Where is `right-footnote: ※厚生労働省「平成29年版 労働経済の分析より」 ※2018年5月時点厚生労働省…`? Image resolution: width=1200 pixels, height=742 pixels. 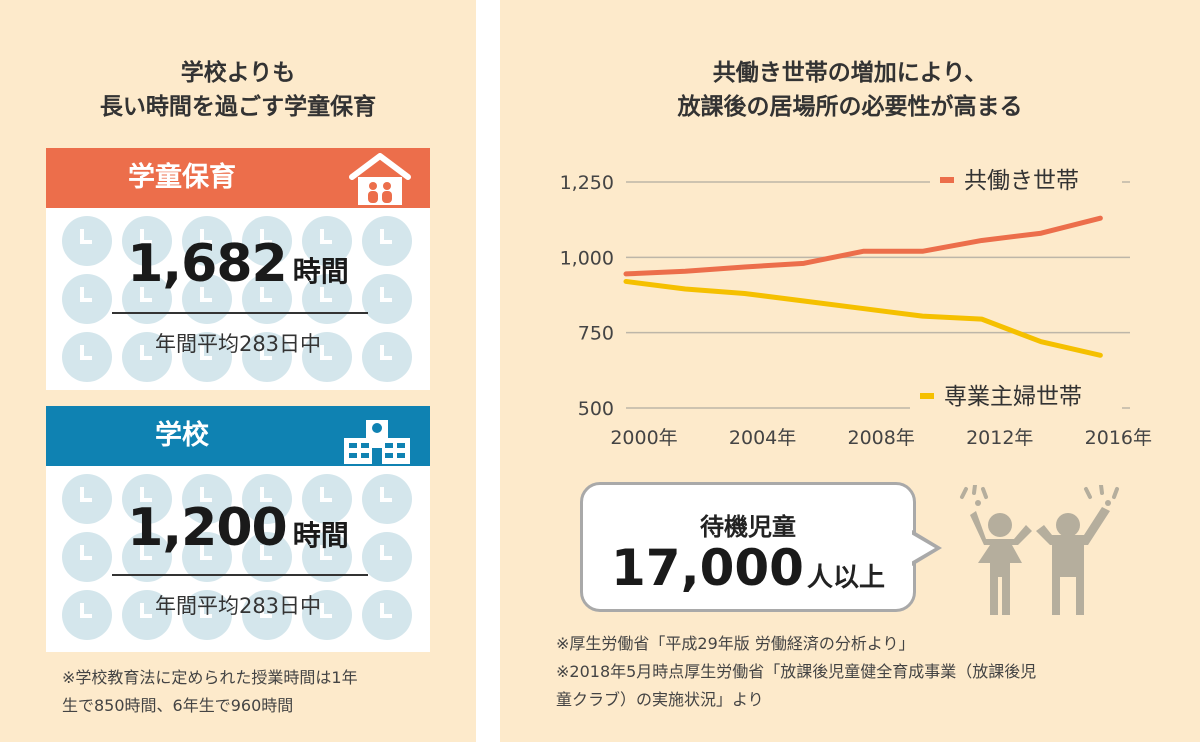 right-footnote: ※厚生労働省「平成29年版 労働経済の分析より」 ※2018年5月時点厚生労働省… is located at coordinates (856, 672).